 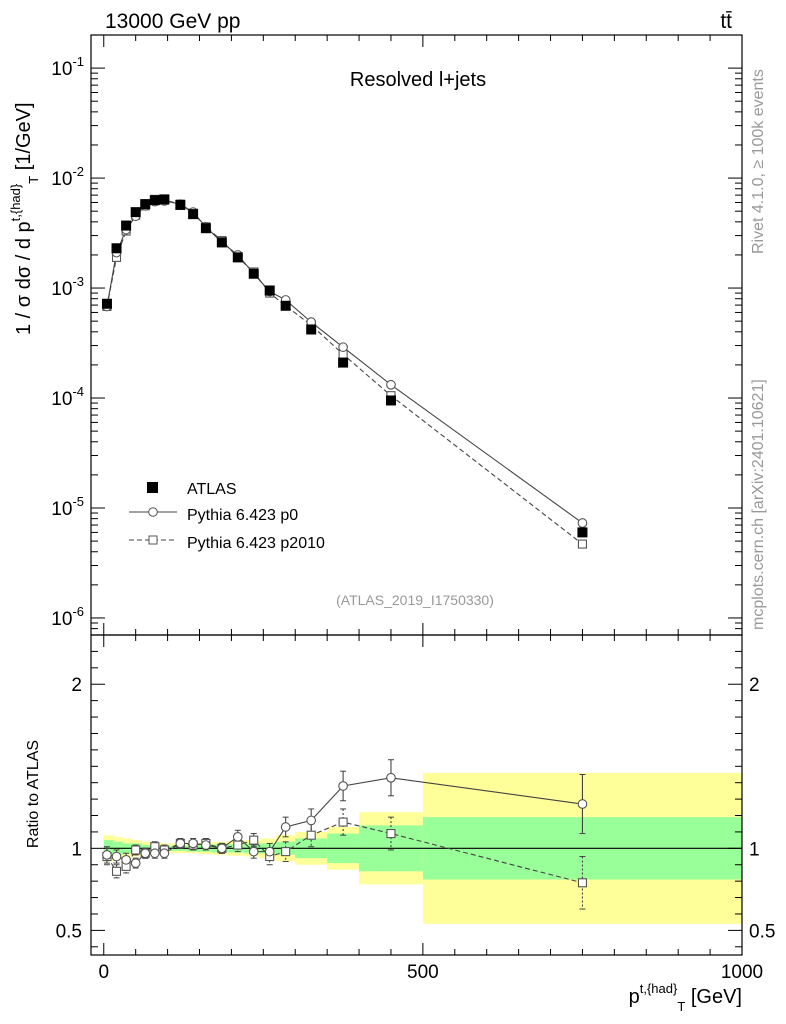 I want to click on analysis-watermark: (ATLAS_2019_I1750330), so click(x=415, y=600).